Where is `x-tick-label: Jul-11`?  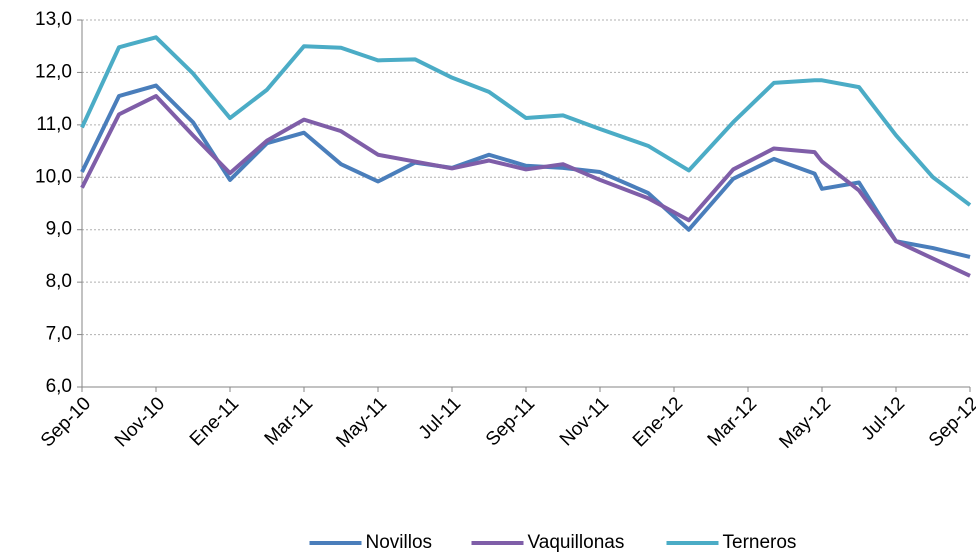
x-tick-label: Jul-11 is located at coordinates (440, 418).